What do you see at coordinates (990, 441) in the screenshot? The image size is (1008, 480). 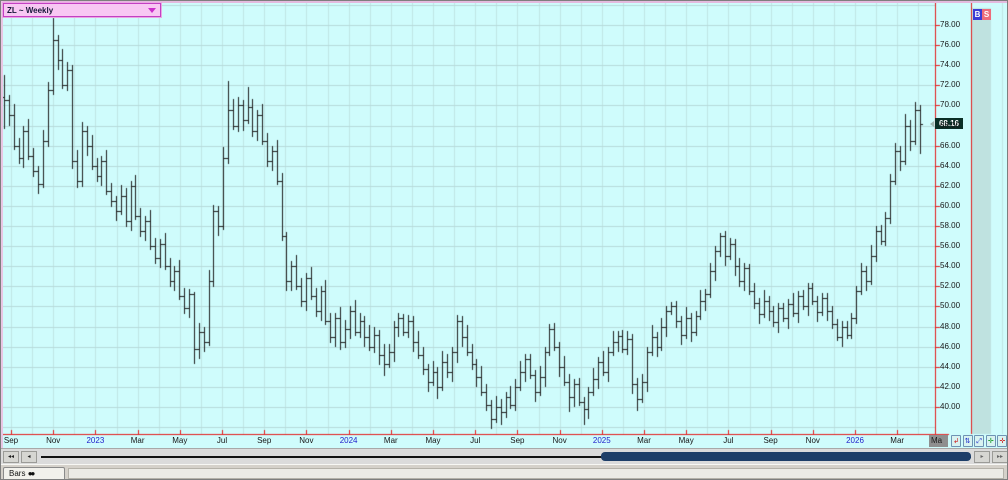 I see `zoom-in-button: ✛` at bounding box center [990, 441].